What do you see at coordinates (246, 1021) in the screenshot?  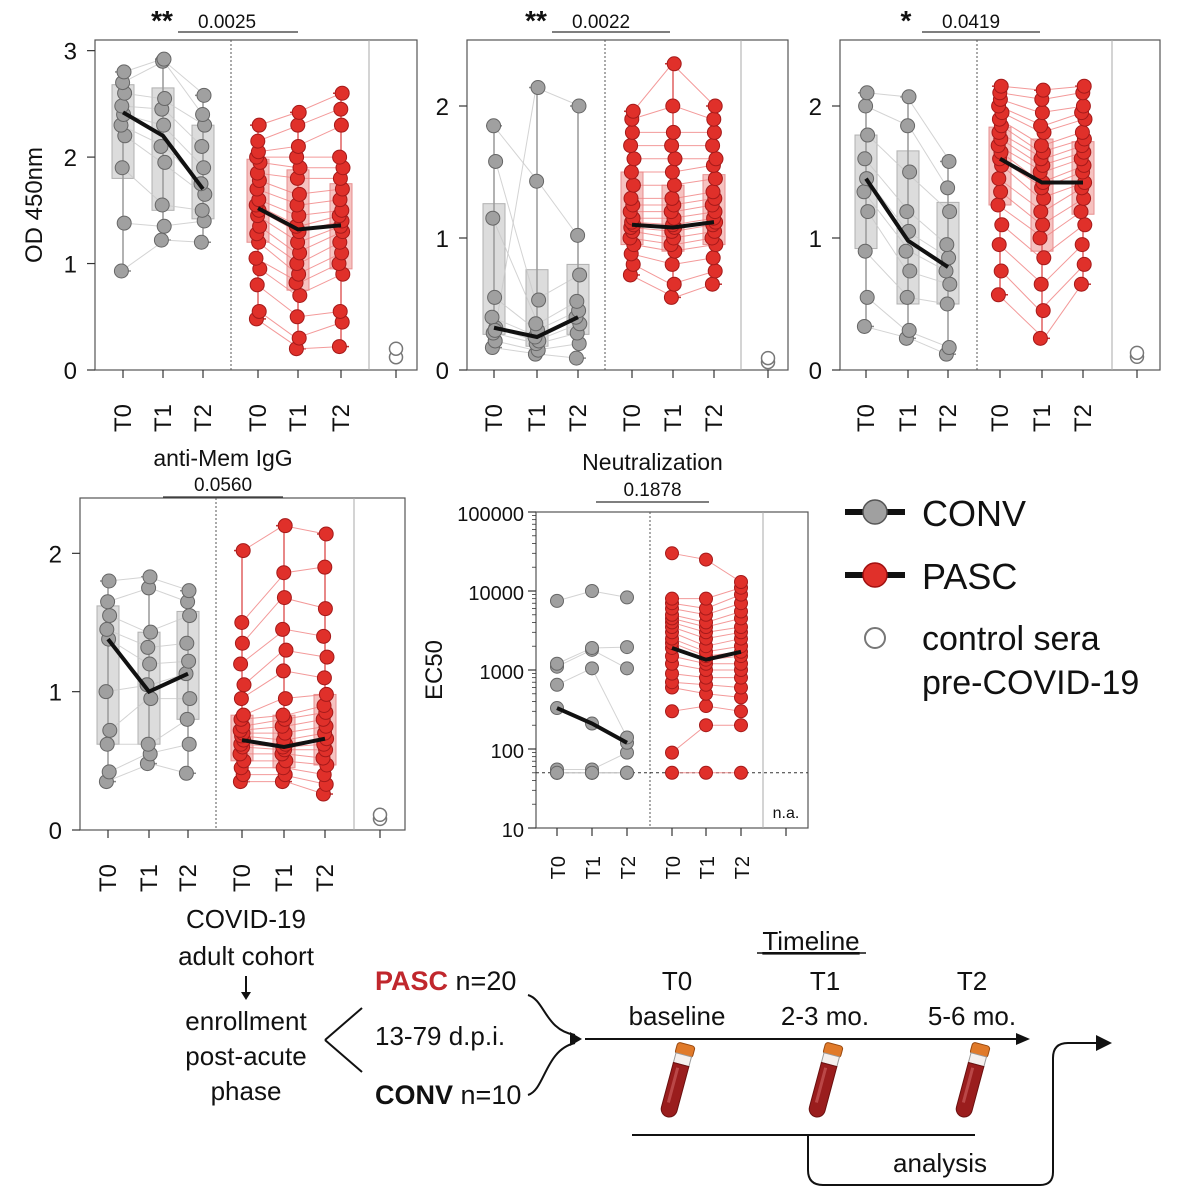 I see `enroll-label-1: enrollment` at bounding box center [246, 1021].